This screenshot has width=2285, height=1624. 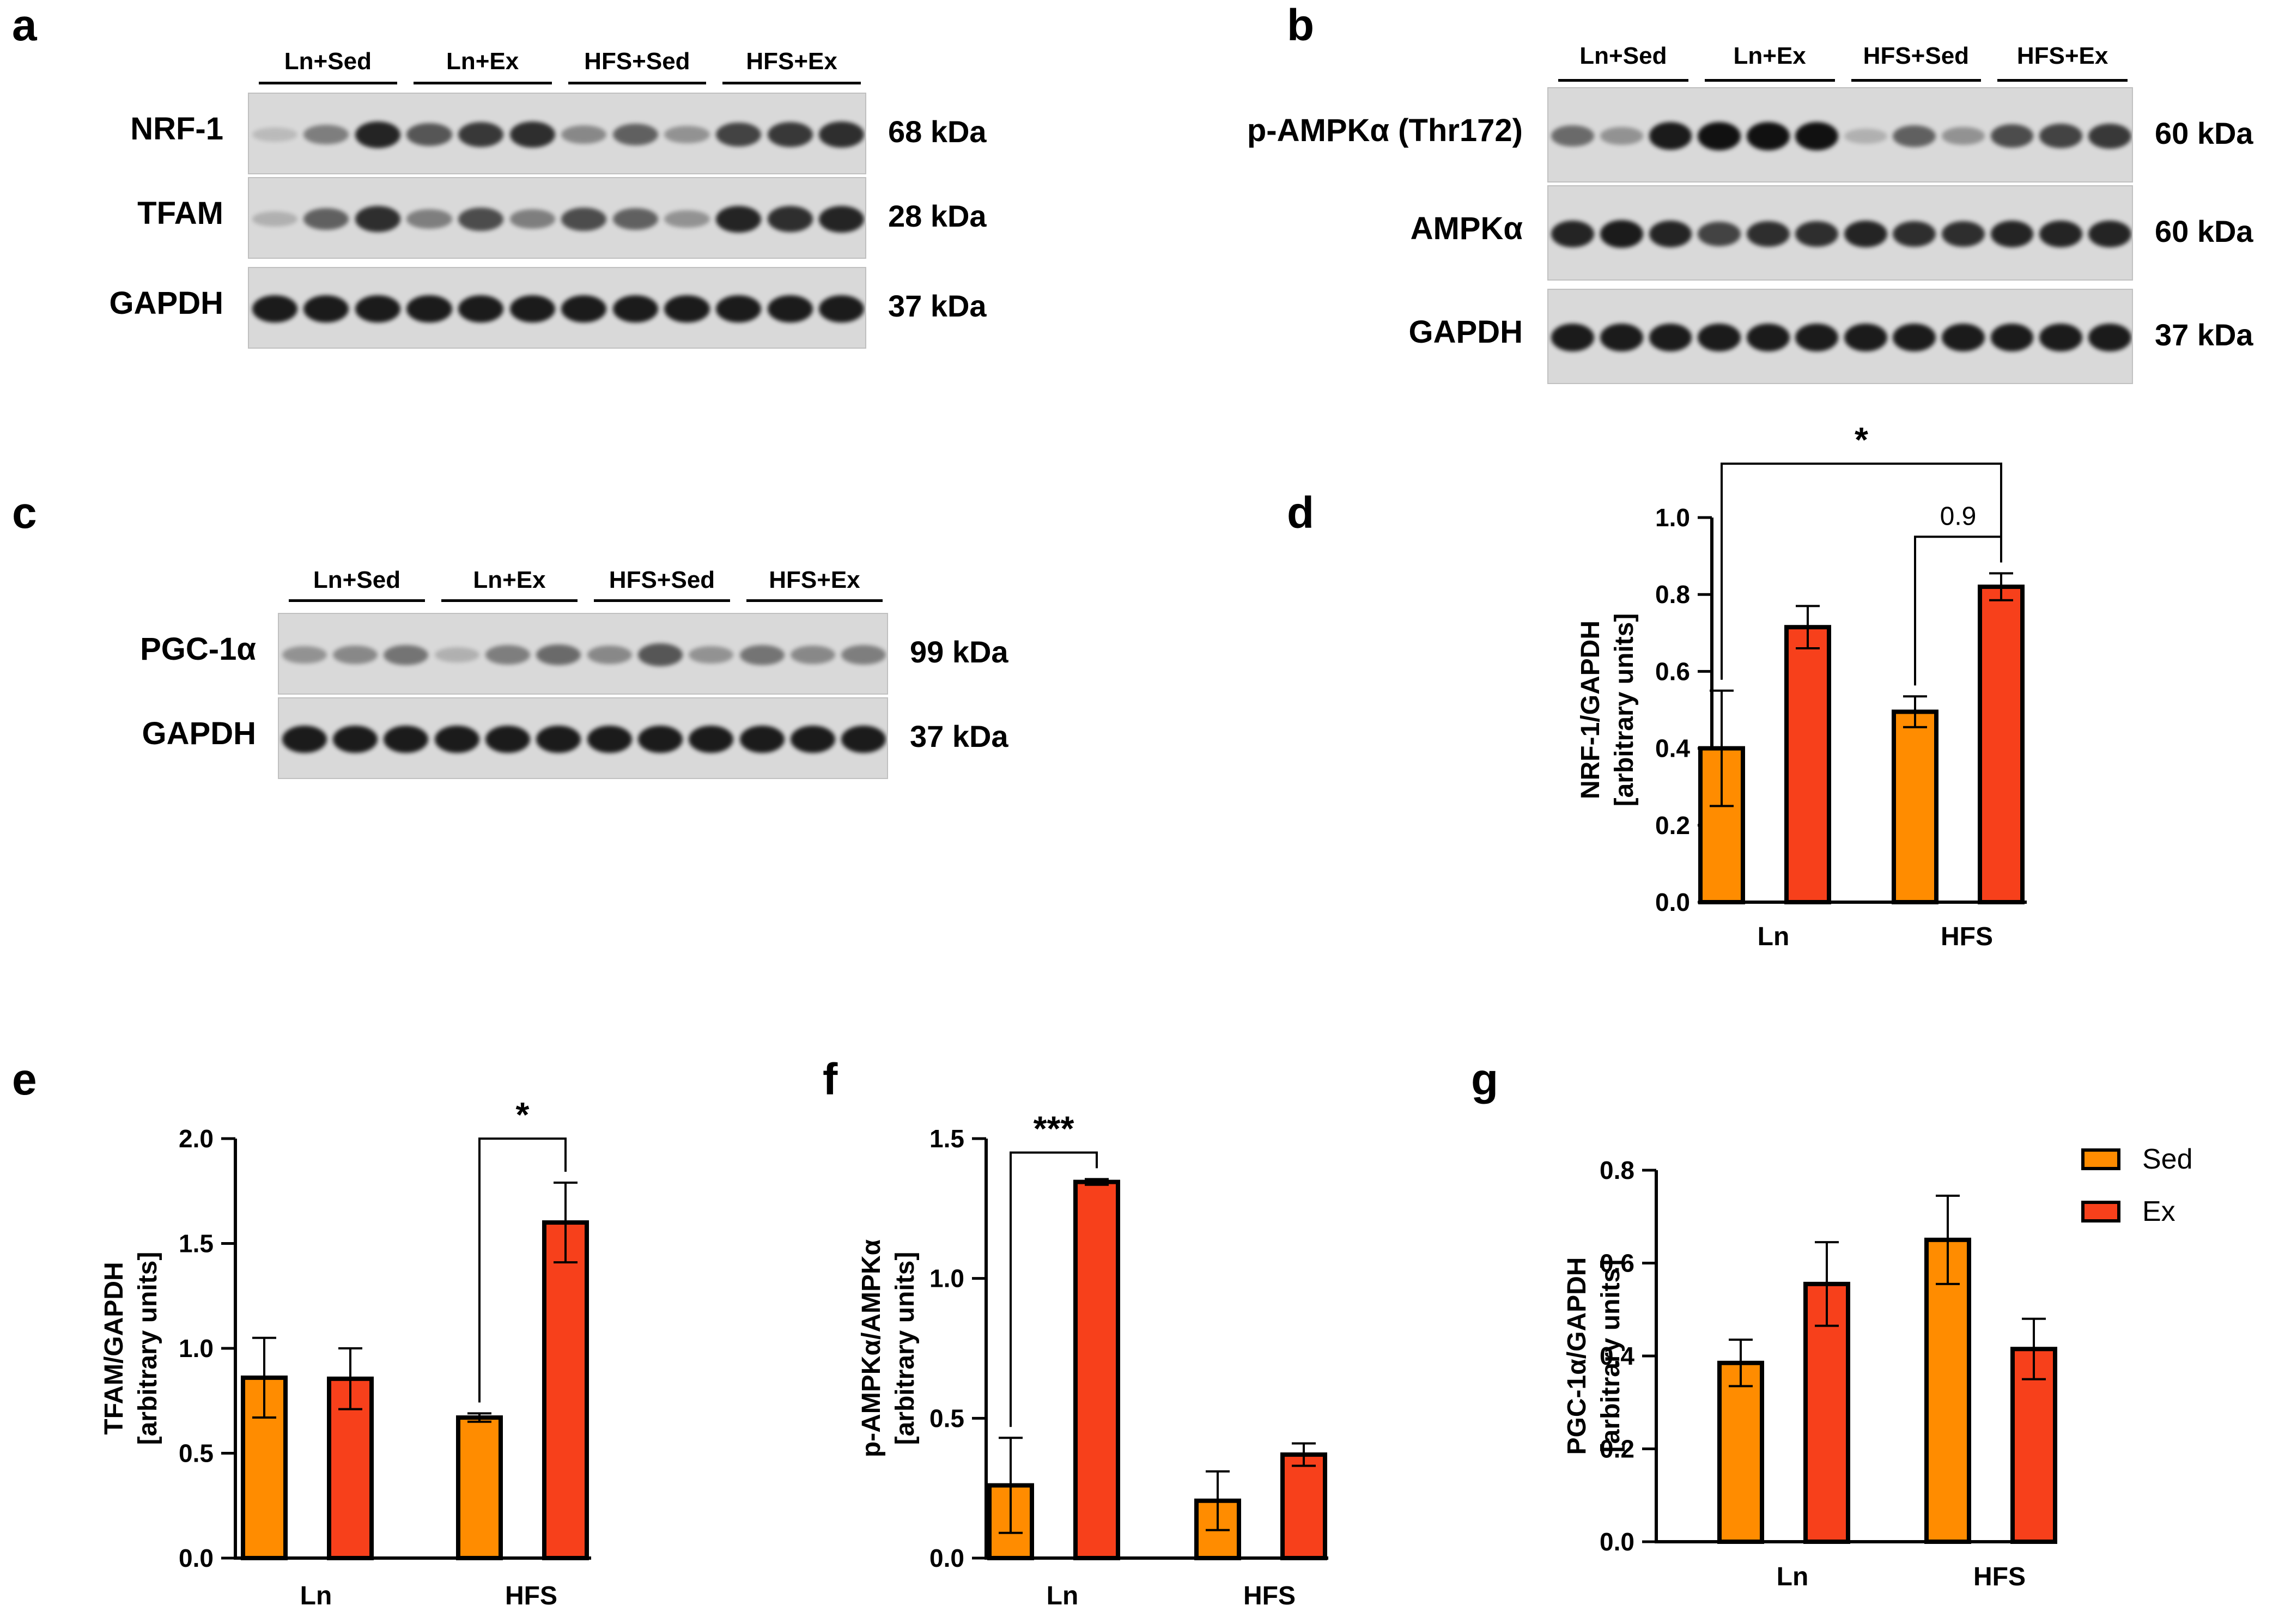 I want to click on panel-letter-f: f, so click(x=831, y=1079).